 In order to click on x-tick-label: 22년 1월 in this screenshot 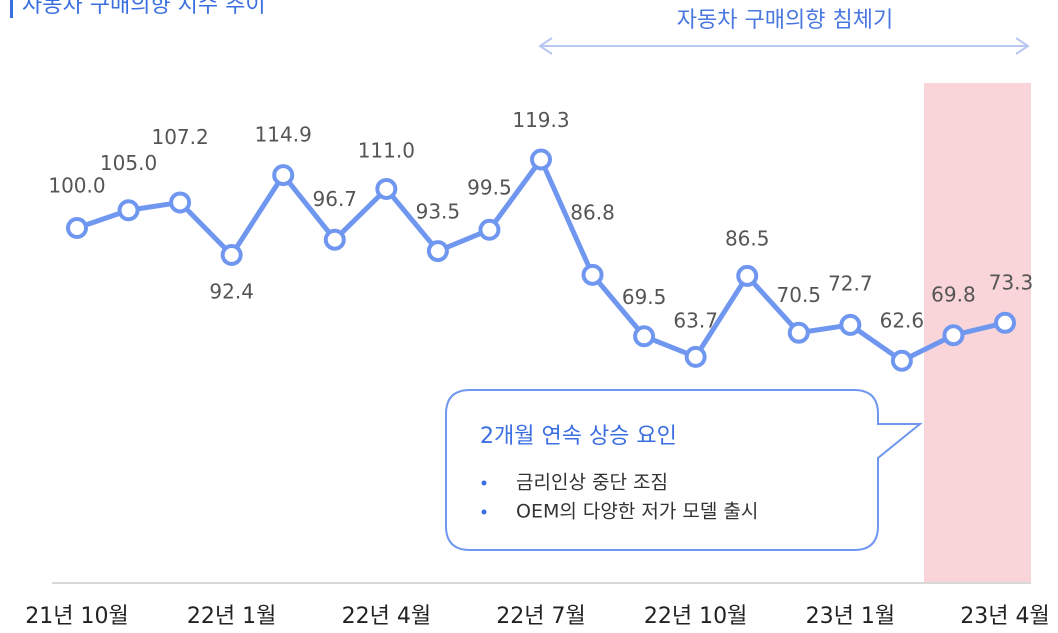, I will do `click(231, 616)`.